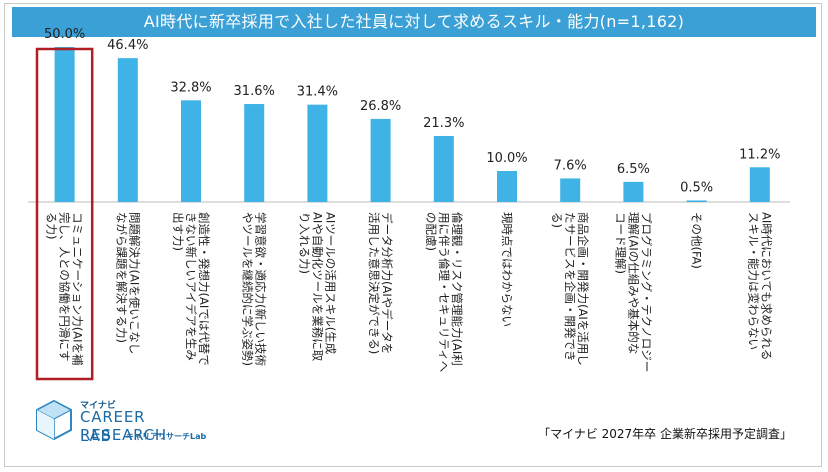 The width and height of the screenshot is (828, 472). I want to click on category-label-10-line-2: 理解(AIの仕組みや基本的な, so click(633, 283).